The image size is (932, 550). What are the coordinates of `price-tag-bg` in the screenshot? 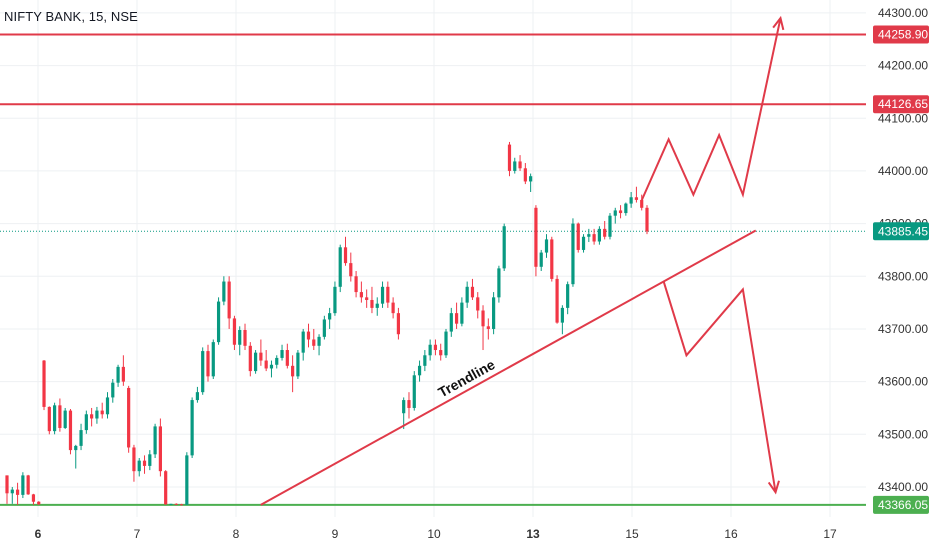 It's located at (901, 504).